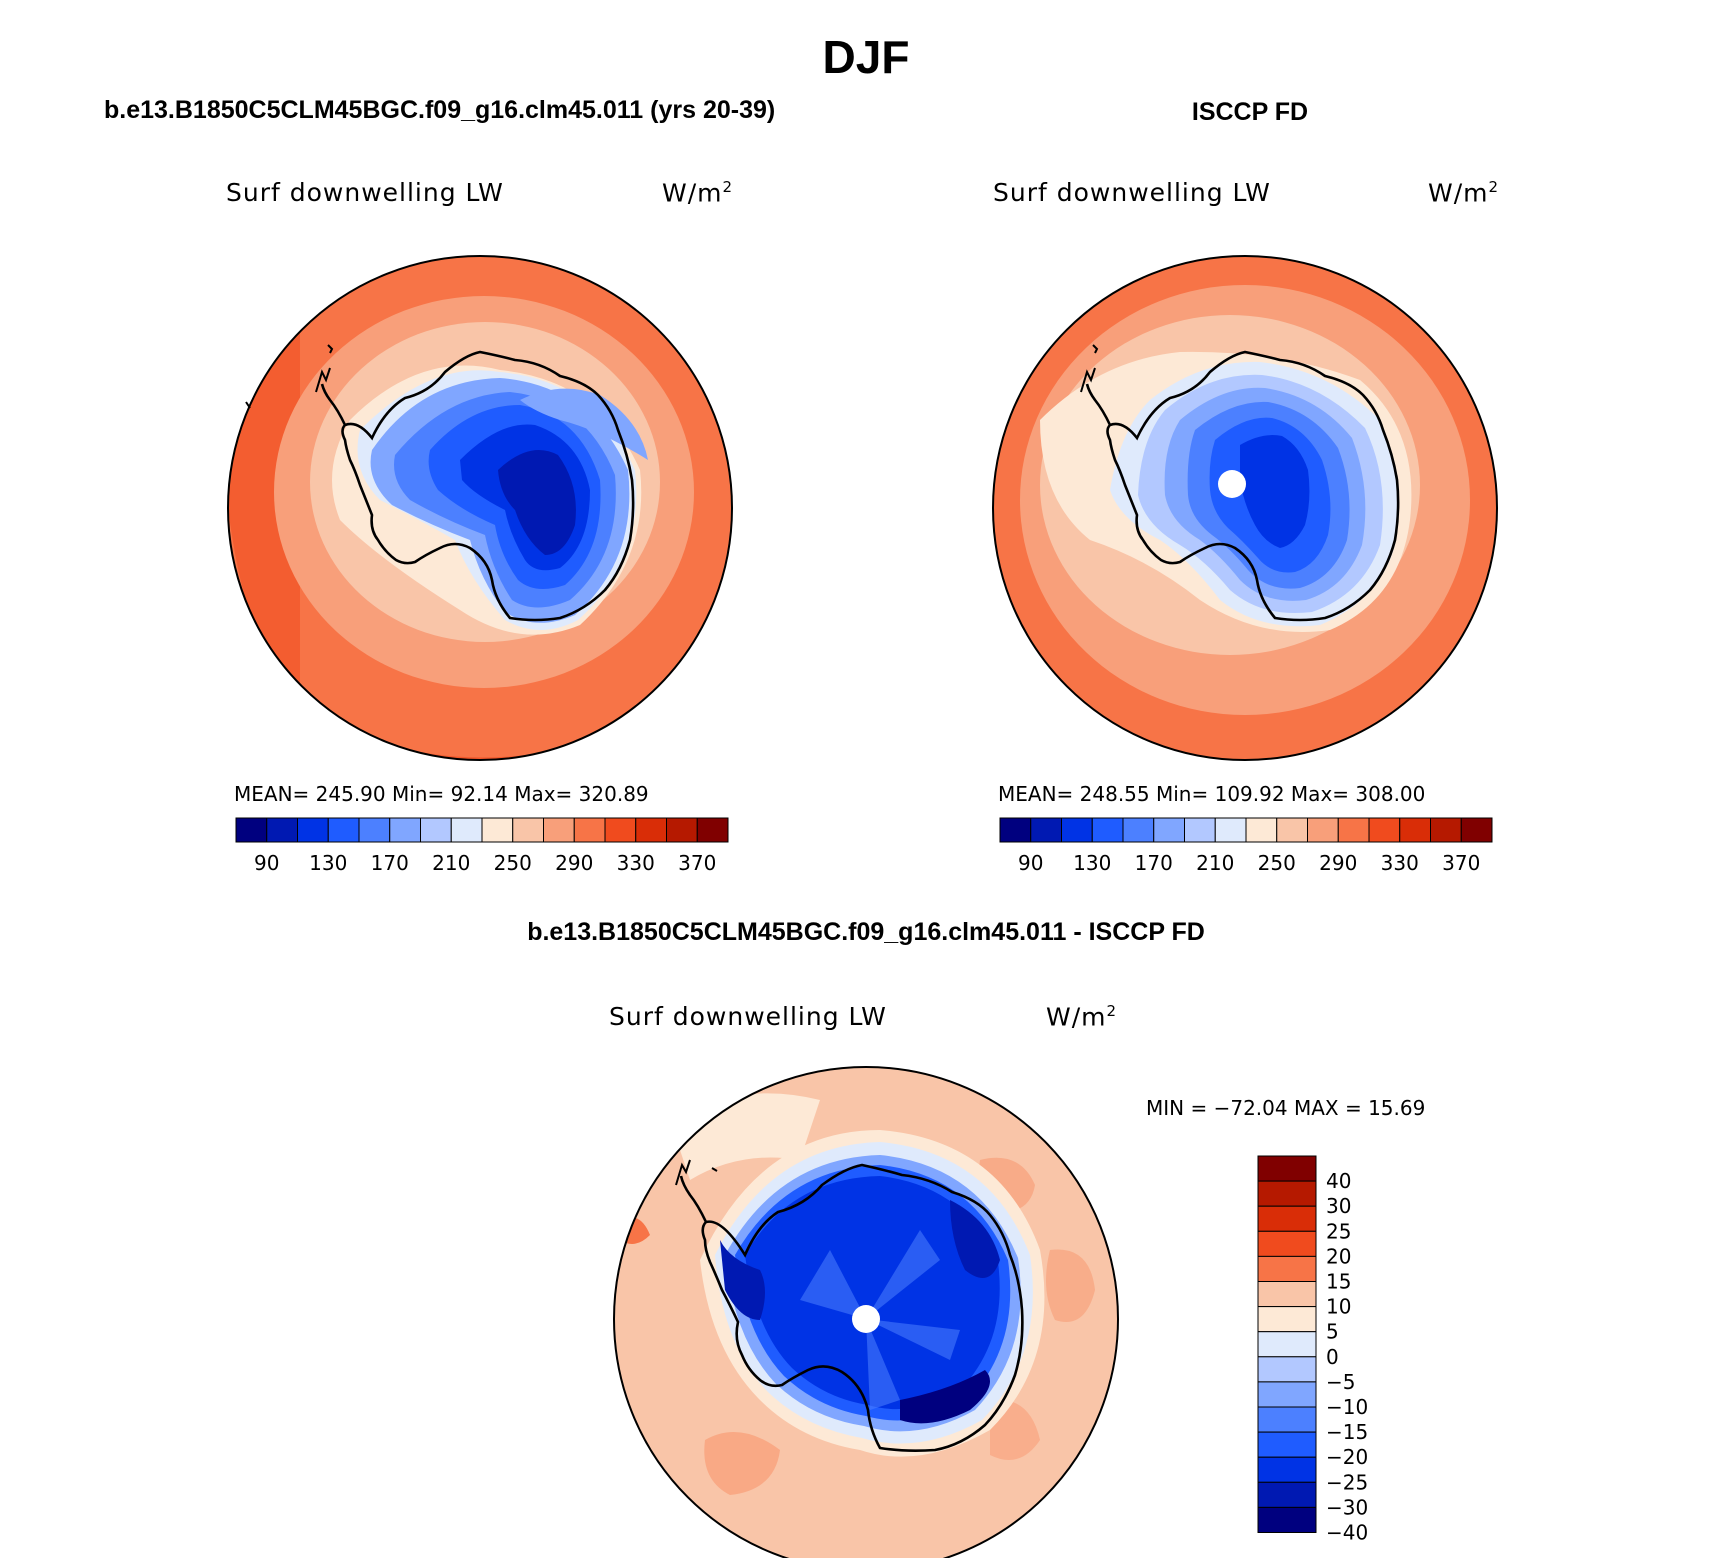  What do you see at coordinates (1338, 1256) in the screenshot?
I see `colorbar-tick-label: 20` at bounding box center [1338, 1256].